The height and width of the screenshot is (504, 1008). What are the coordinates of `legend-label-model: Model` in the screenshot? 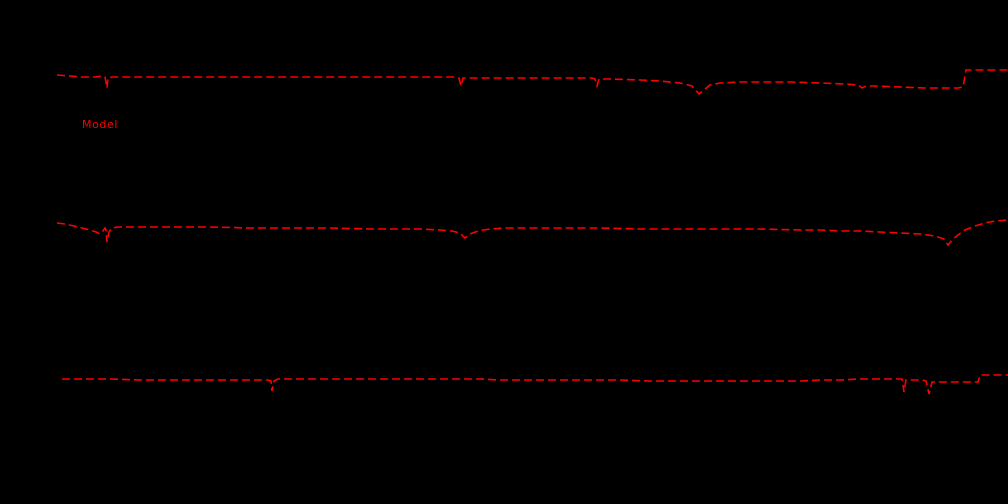 It's located at (100, 124).